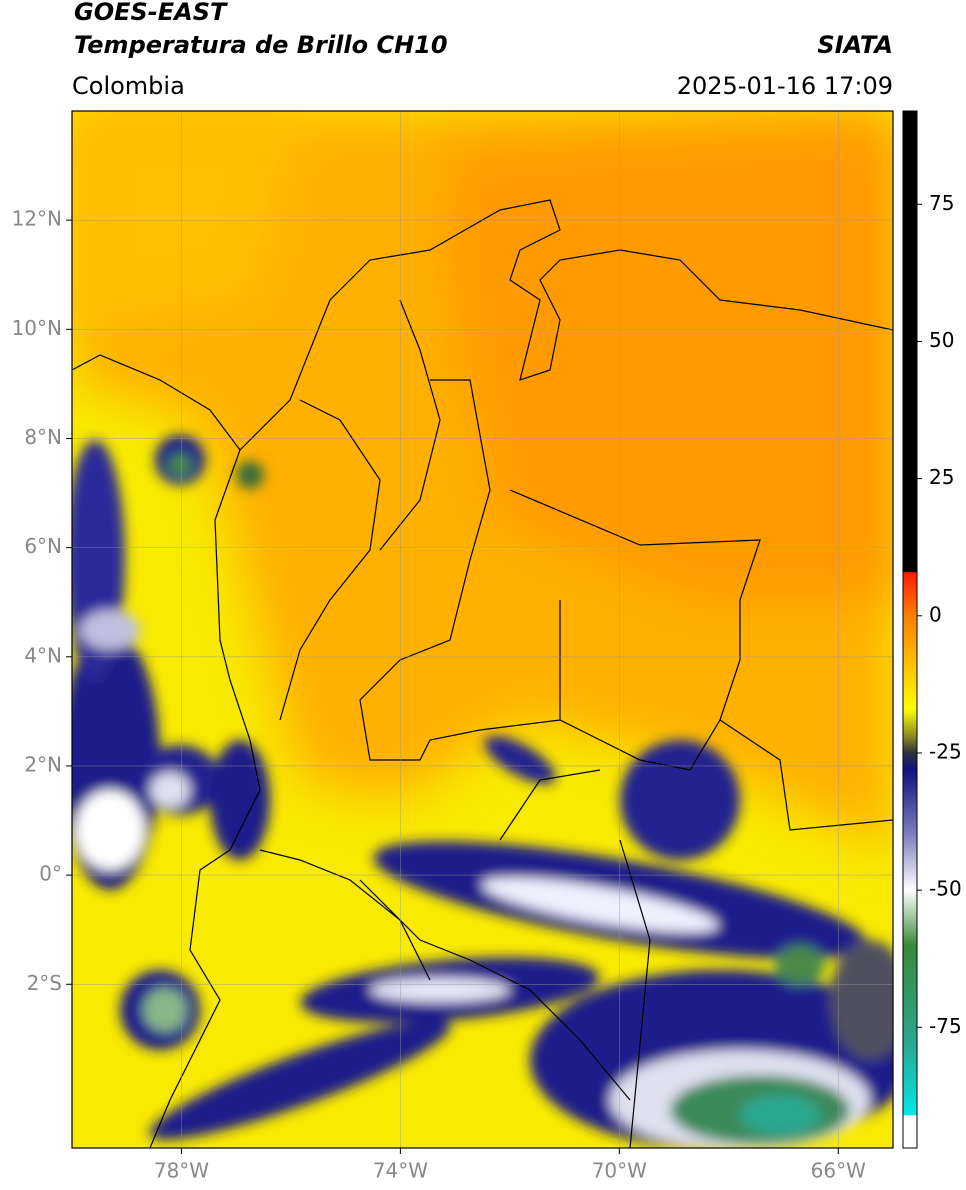 The image size is (966, 1190). What do you see at coordinates (37, 328) in the screenshot?
I see `y-tick-label: 10°N` at bounding box center [37, 328].